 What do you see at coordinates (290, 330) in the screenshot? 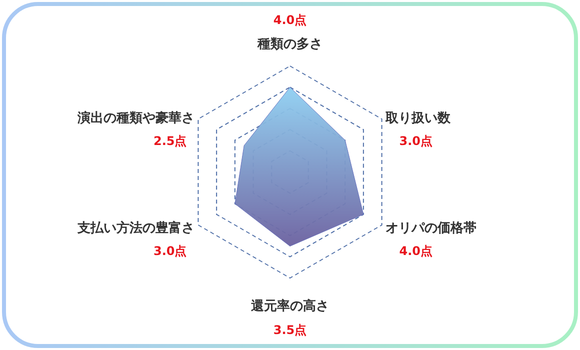
I see `text: 3.5点` at bounding box center [290, 330].